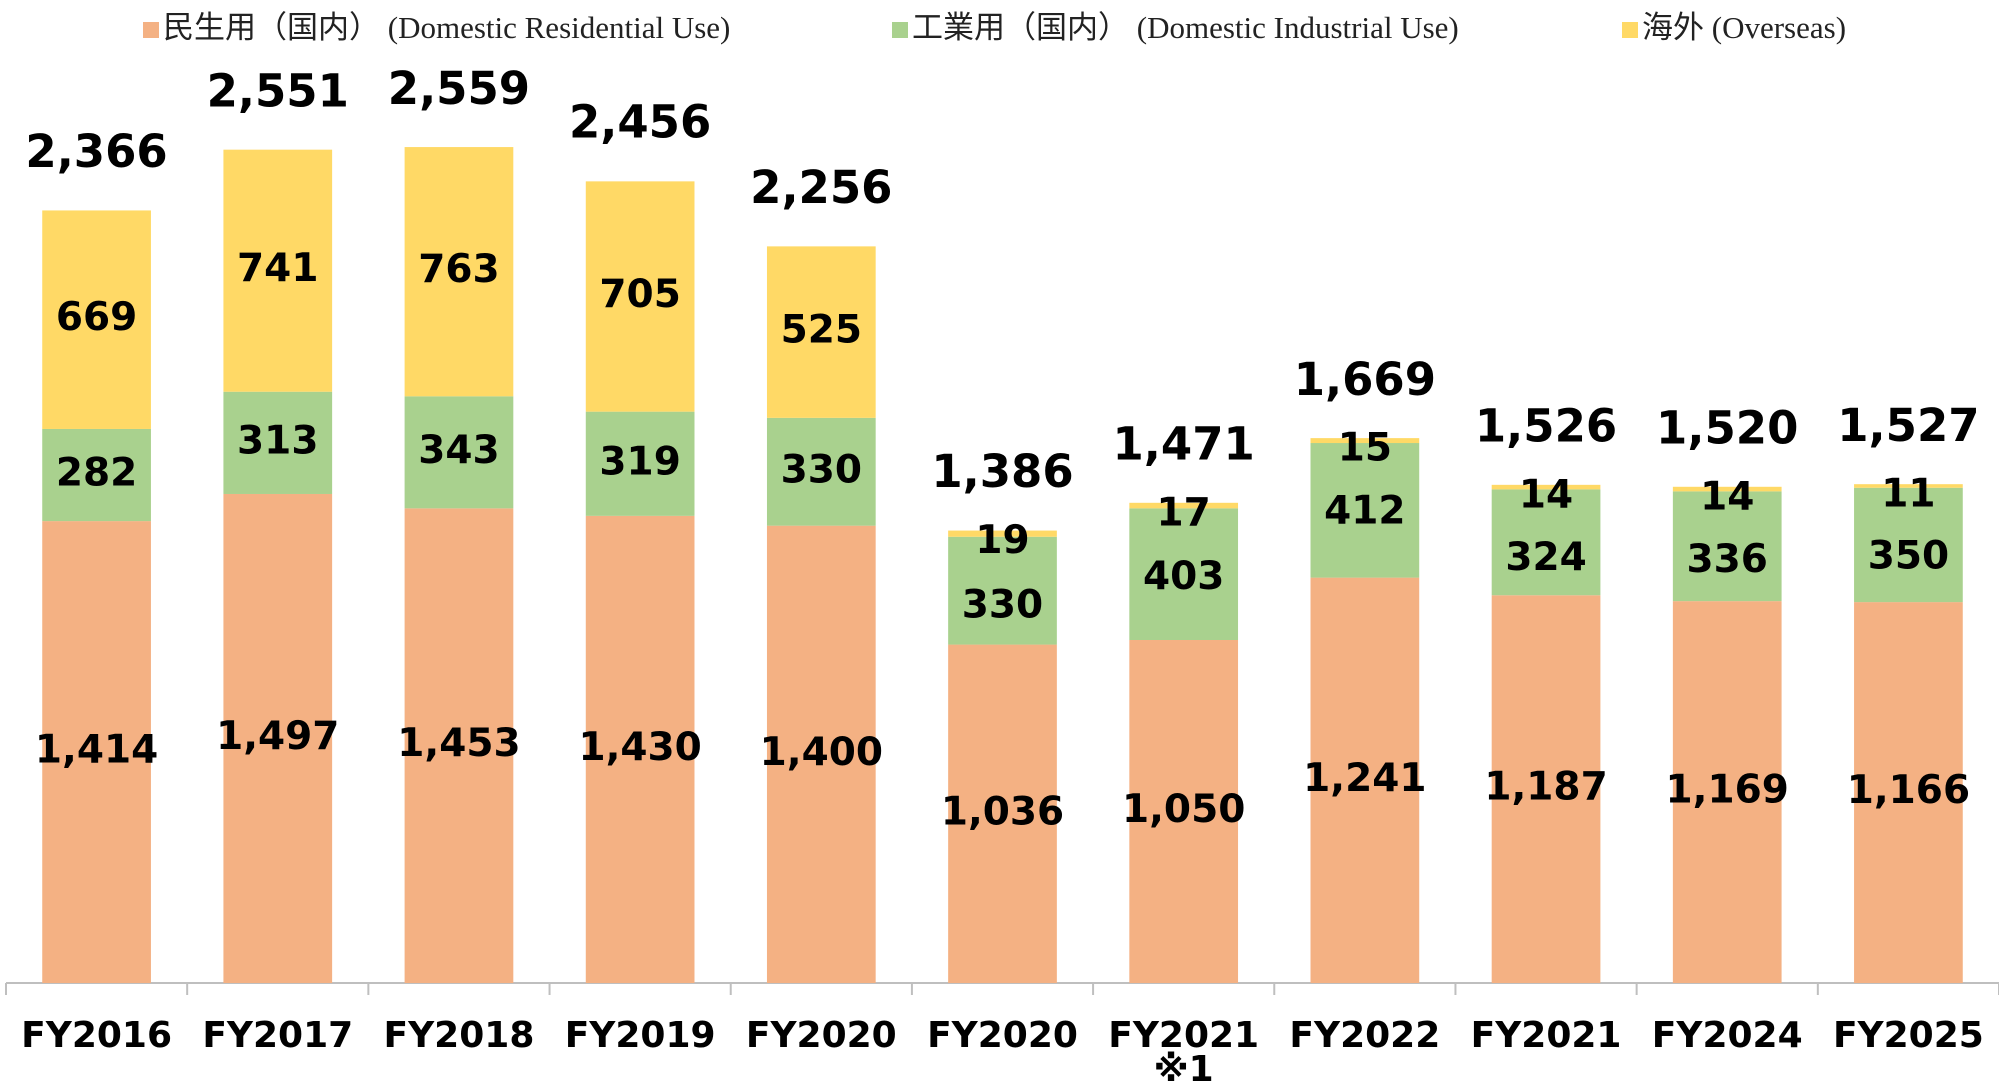  Describe the element at coordinates (1744, 27) in the screenshot. I see `legend-label: 海外 (Overseas)` at that location.